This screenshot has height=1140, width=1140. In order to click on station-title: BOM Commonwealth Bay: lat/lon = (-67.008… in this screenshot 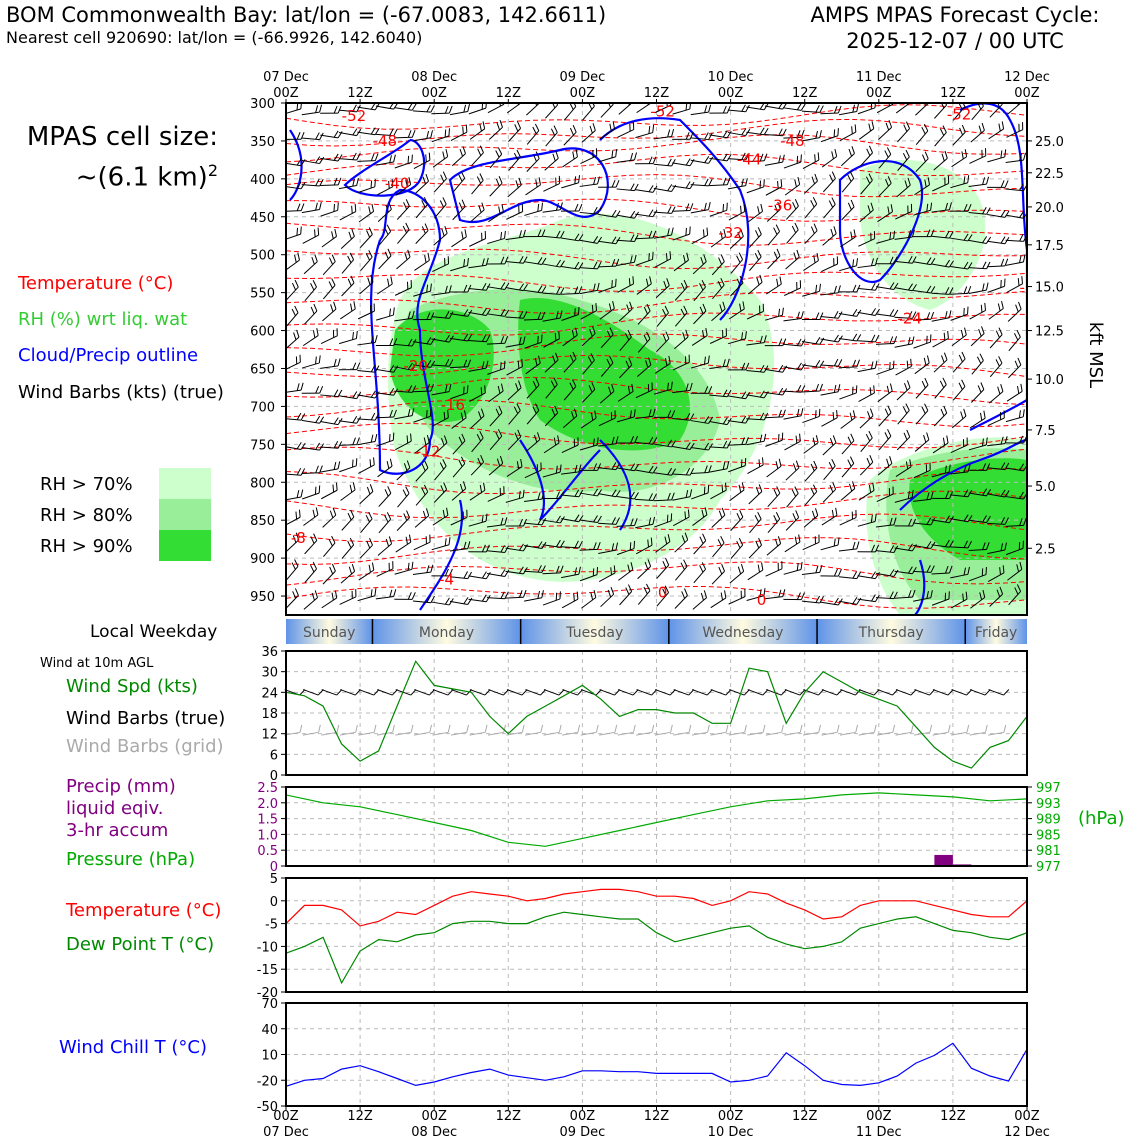, I will do `click(306, 15)`.